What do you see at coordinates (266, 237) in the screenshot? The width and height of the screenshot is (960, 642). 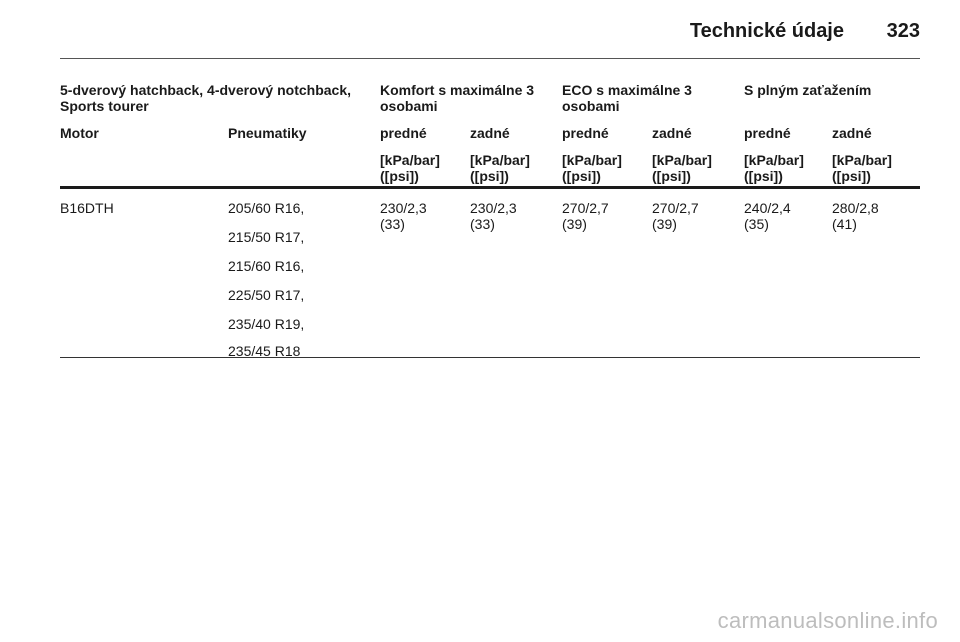 I see `tire-size: 215/50 R17,` at bounding box center [266, 237].